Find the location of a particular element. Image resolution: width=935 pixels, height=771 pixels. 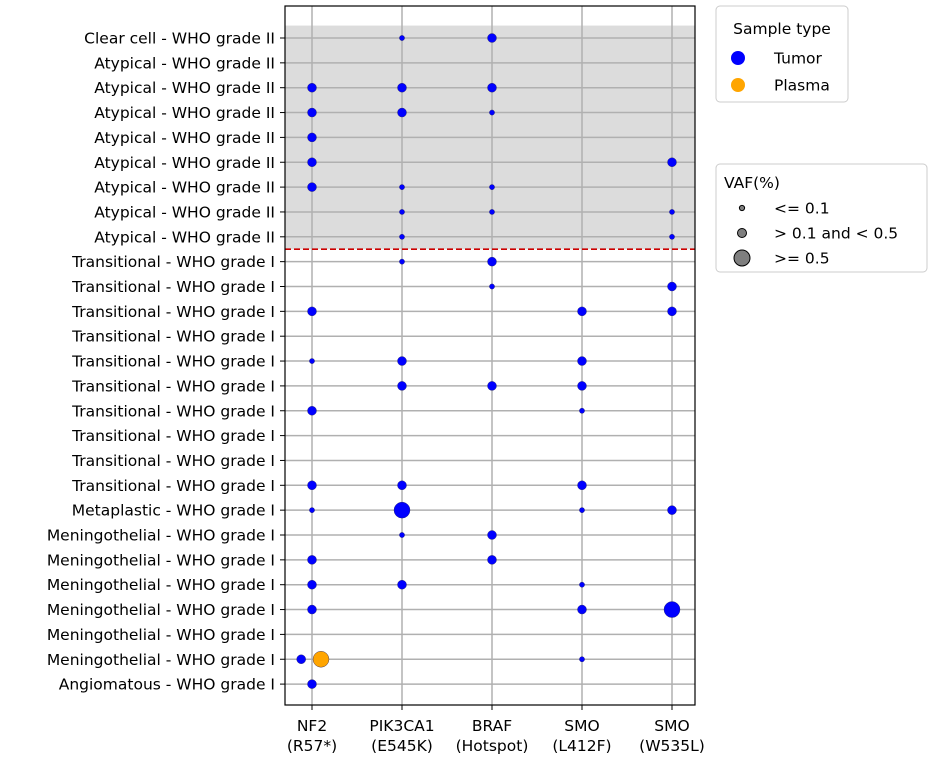

legend-label: >= 0.5 is located at coordinates (802, 259).